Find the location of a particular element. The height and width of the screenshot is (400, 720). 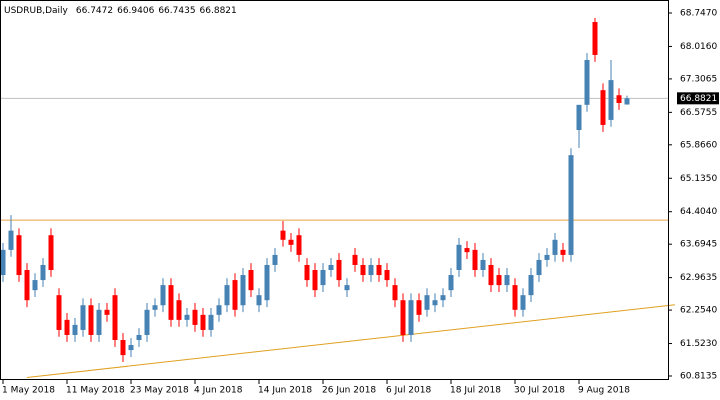

x-tick-label: 6 Jul 2018 is located at coordinates (408, 391).